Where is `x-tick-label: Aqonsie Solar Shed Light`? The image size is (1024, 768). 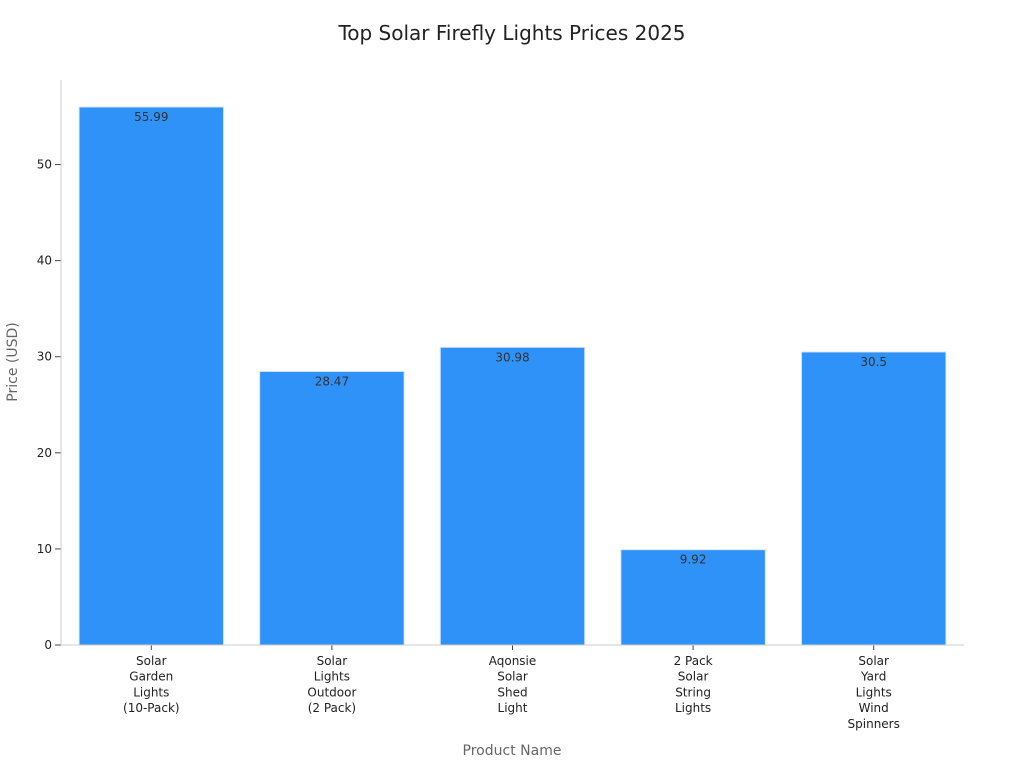
x-tick-label: Aqonsie Solar Shed Light is located at coordinates (513, 684).